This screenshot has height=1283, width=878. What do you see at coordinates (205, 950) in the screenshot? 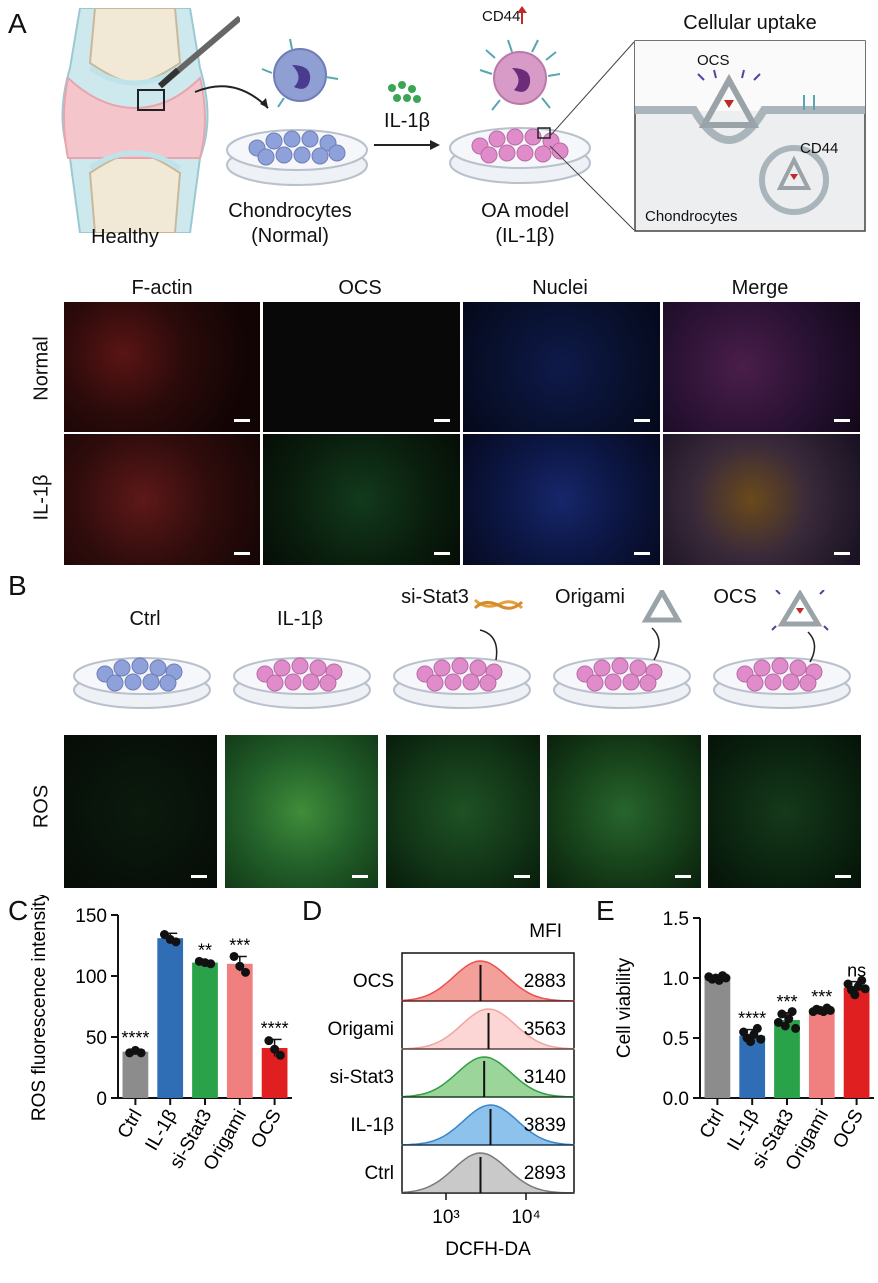
I see `significance-label: **` at bounding box center [205, 950].